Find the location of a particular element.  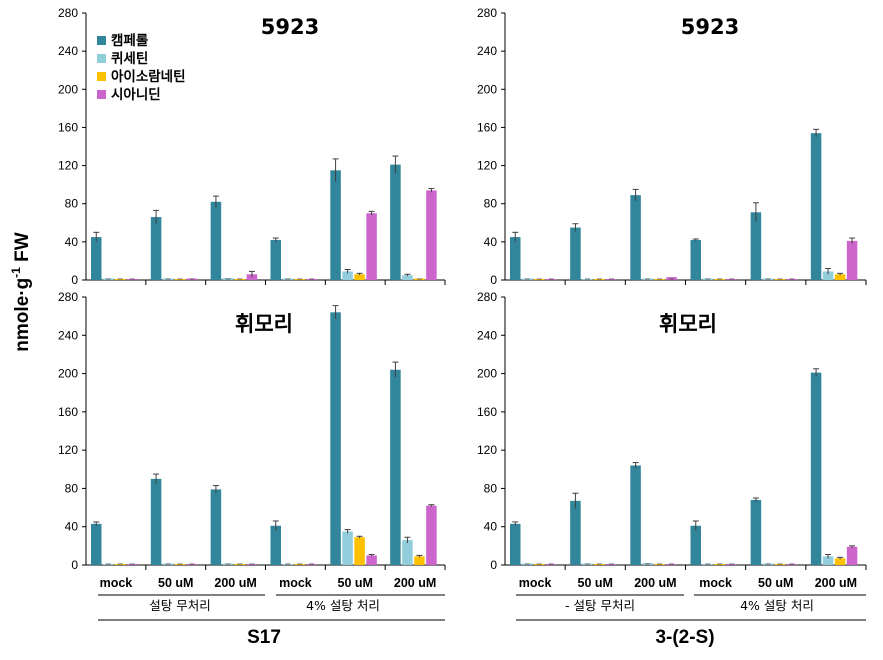

y-tick-label: 160 is located at coordinates (68, 412).